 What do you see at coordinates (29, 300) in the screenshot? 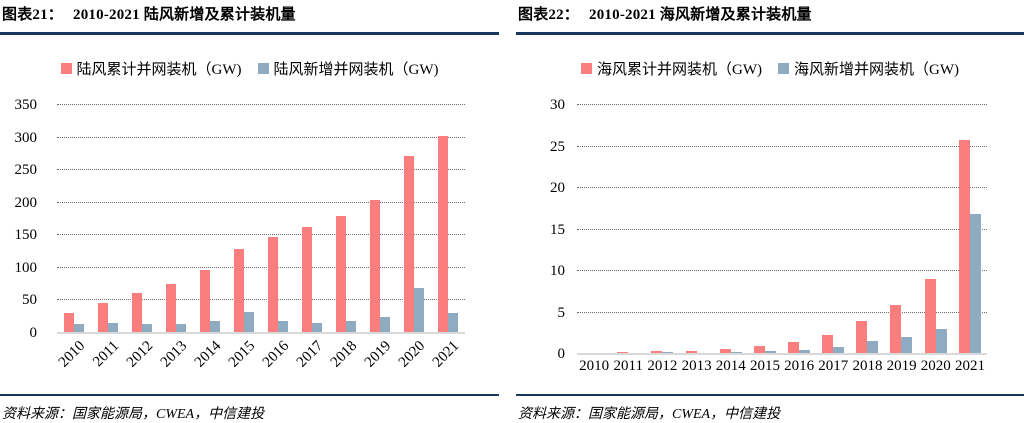
I see `y-tick-label: 50` at bounding box center [29, 300].